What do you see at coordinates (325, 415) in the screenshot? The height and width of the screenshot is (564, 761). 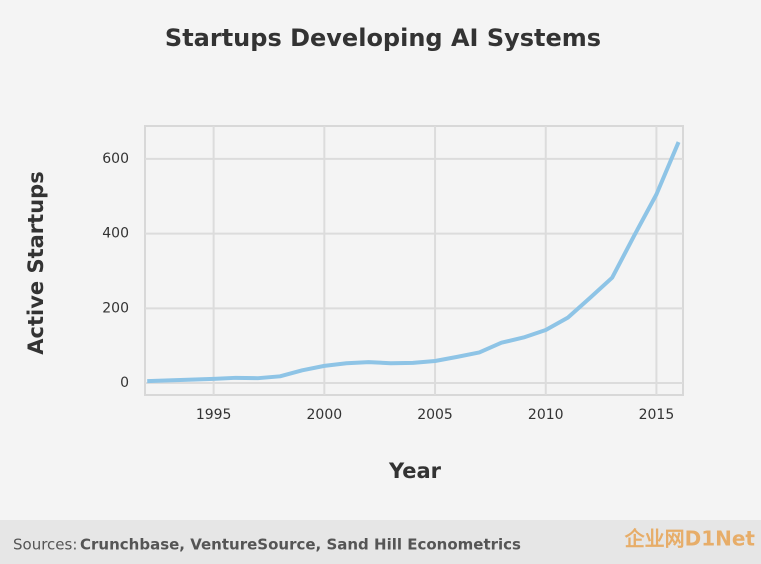 I see `x-tick-label: 2000` at bounding box center [325, 415].